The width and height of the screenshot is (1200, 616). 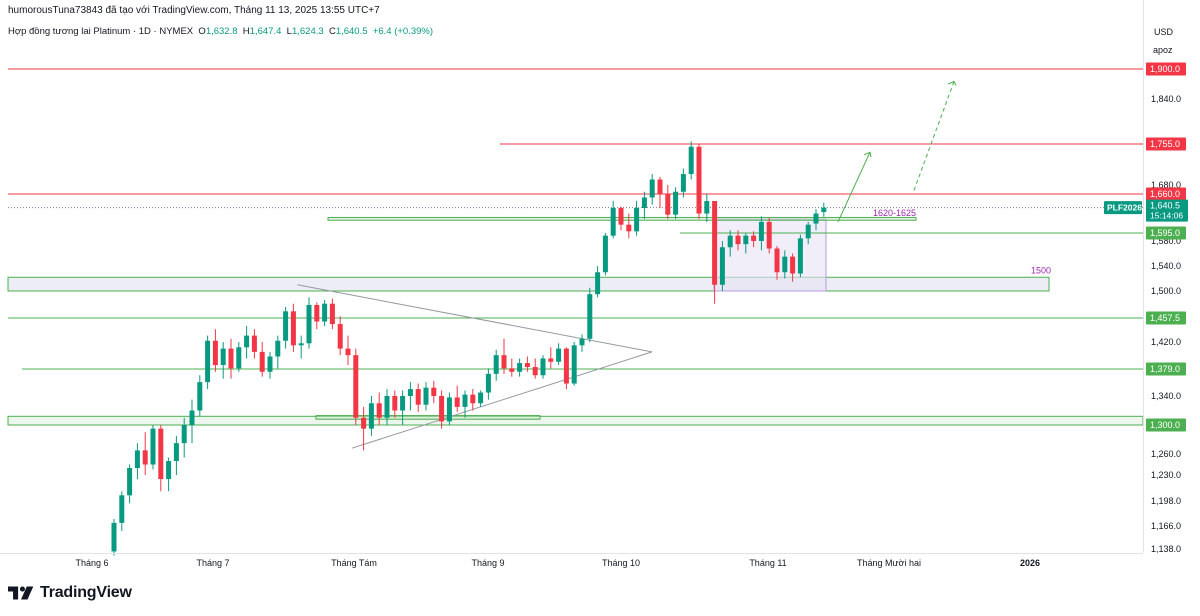 What do you see at coordinates (354, 563) in the screenshot?
I see `x-tick-label: Tháng Tám` at bounding box center [354, 563].